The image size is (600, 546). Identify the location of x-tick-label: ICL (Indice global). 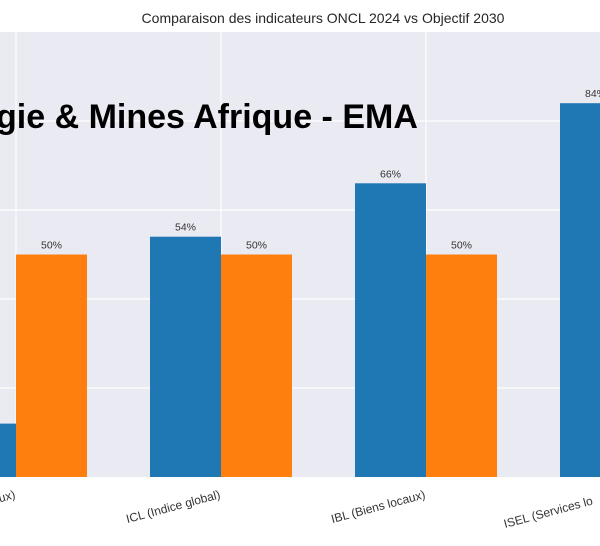
(173, 506).